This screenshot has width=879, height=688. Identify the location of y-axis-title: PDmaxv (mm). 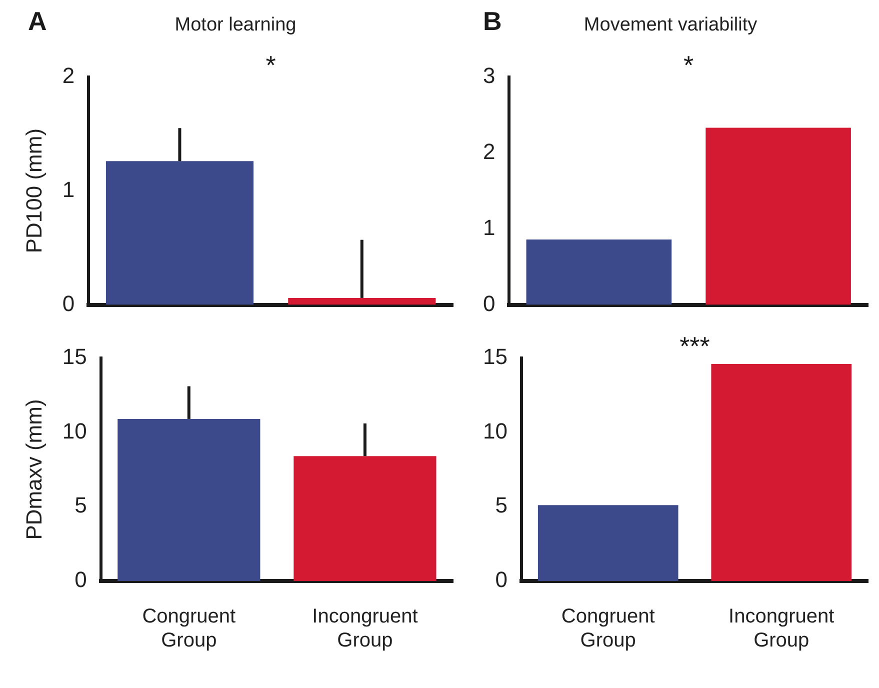
(33, 469).